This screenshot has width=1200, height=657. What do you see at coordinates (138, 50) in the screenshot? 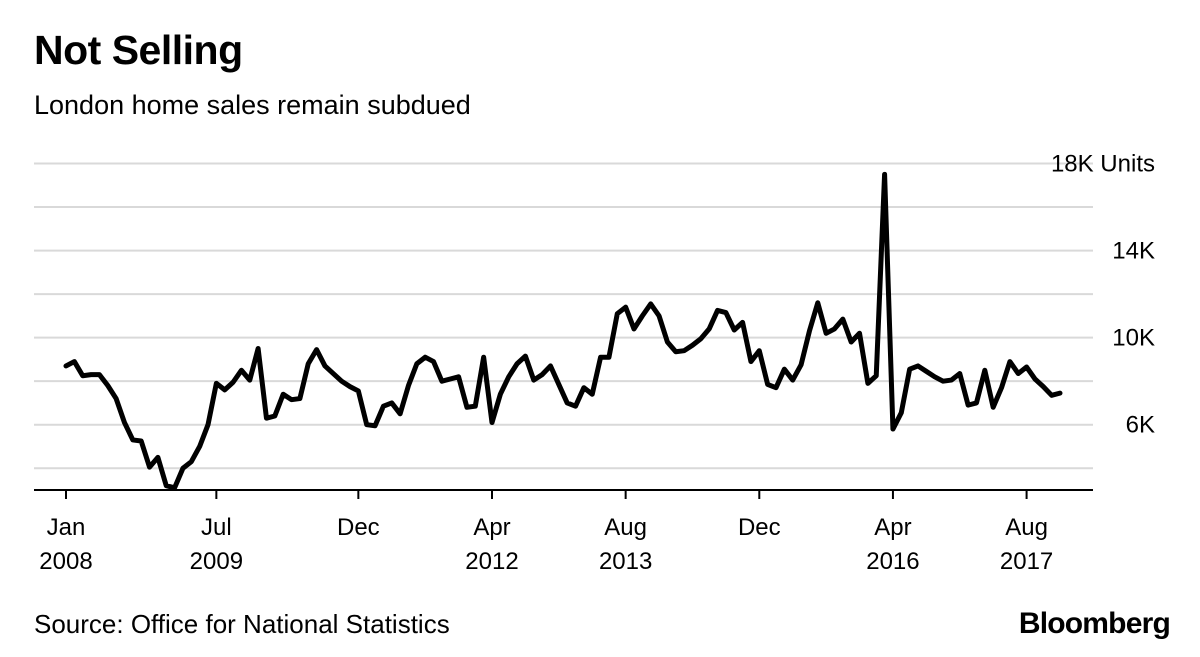
I see `chart-title: Not Selling` at bounding box center [138, 50].